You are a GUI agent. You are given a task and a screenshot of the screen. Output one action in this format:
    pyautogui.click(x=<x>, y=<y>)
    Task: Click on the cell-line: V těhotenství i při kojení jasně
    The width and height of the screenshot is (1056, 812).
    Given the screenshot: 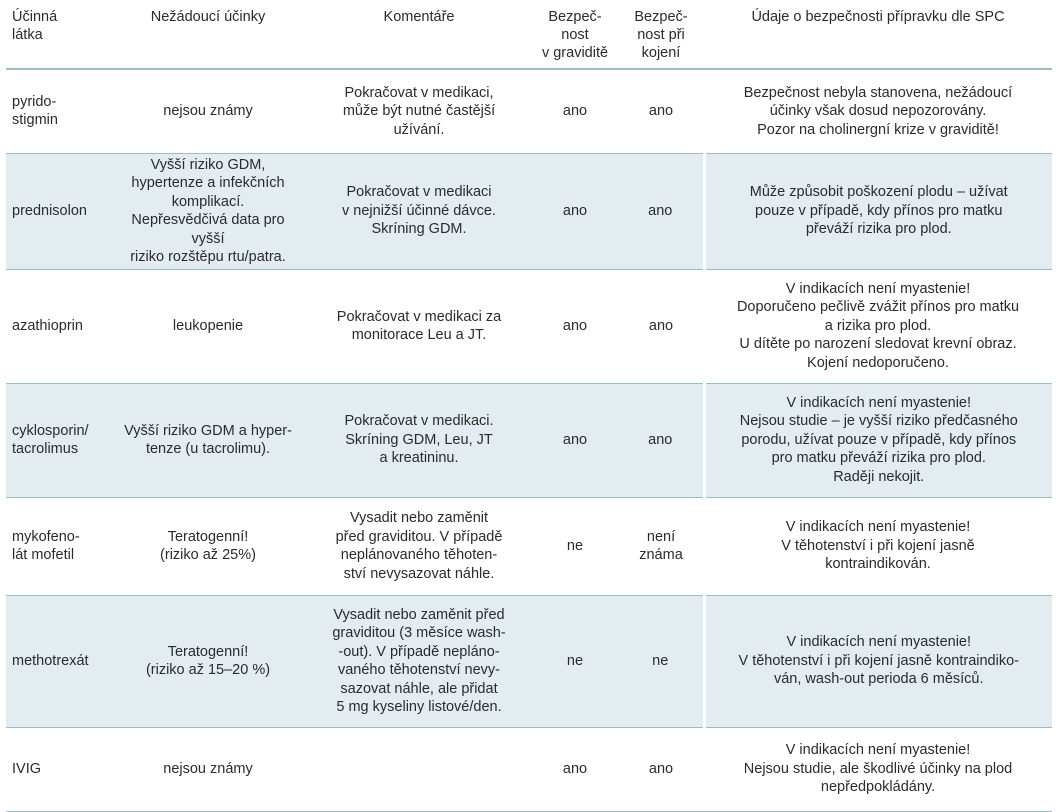 What is the action you would take?
    pyautogui.click(x=878, y=545)
    